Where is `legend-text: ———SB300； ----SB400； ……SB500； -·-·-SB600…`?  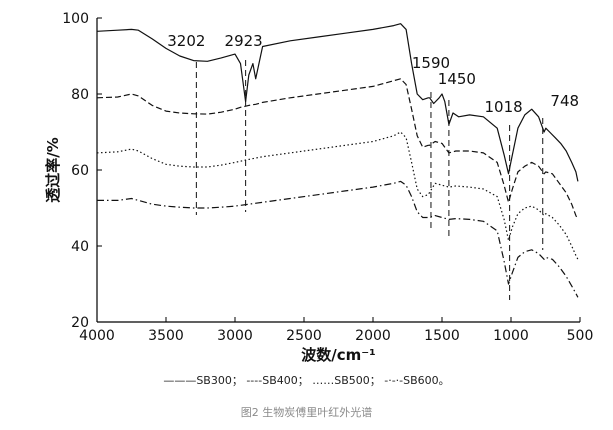 legend-text: ———SB300； ----SB400； ……SB500； -·-·-SB600… is located at coordinates (306, 380).